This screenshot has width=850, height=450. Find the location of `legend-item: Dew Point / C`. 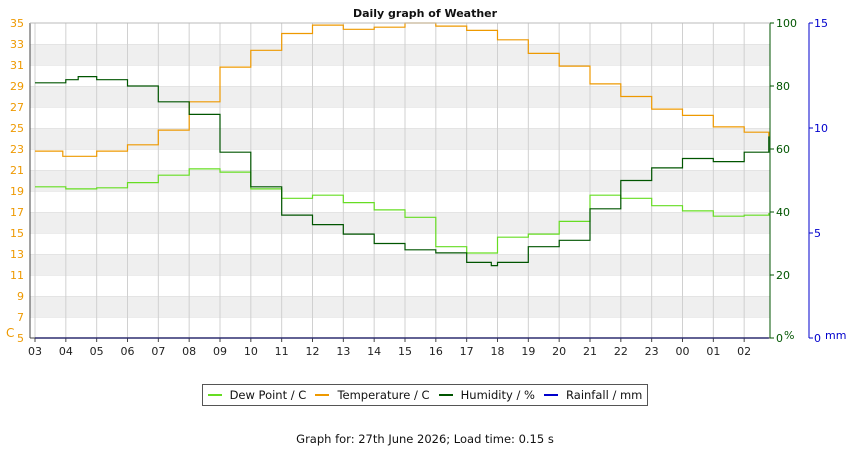

legend-item: Dew Point / C is located at coordinates (257, 395).